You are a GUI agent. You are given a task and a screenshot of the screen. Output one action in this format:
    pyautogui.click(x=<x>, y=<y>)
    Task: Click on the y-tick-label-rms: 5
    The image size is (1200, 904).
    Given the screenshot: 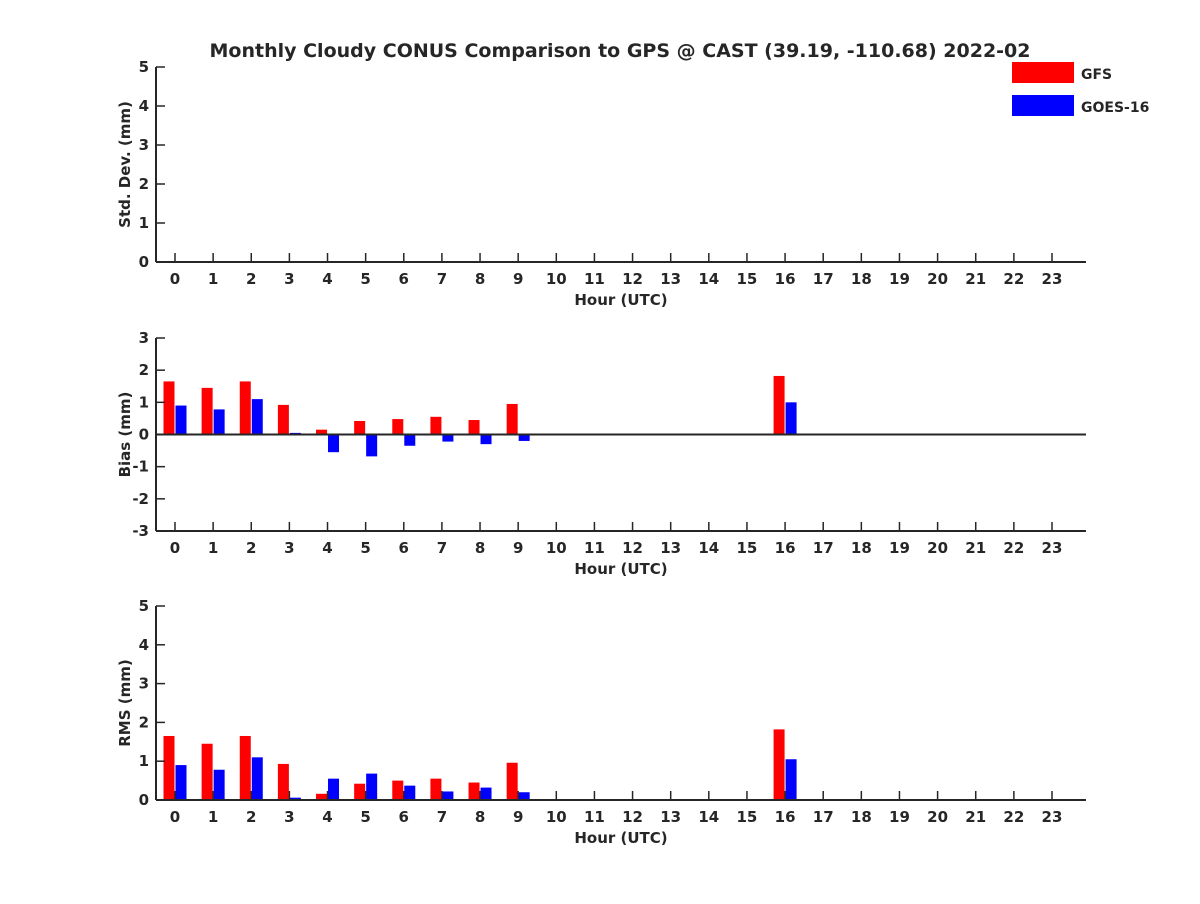 What is the action you would take?
    pyautogui.click(x=144, y=606)
    